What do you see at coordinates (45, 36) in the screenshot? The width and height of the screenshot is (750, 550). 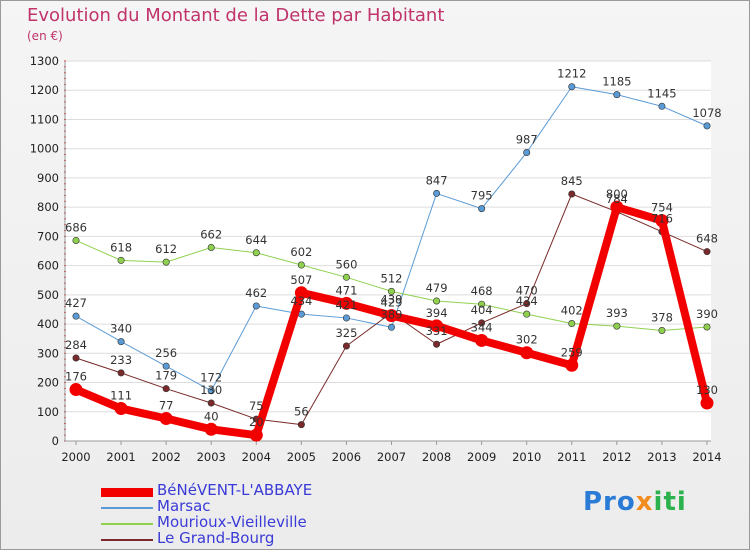 I see `chart-subtitle: (en €)` at bounding box center [45, 36].